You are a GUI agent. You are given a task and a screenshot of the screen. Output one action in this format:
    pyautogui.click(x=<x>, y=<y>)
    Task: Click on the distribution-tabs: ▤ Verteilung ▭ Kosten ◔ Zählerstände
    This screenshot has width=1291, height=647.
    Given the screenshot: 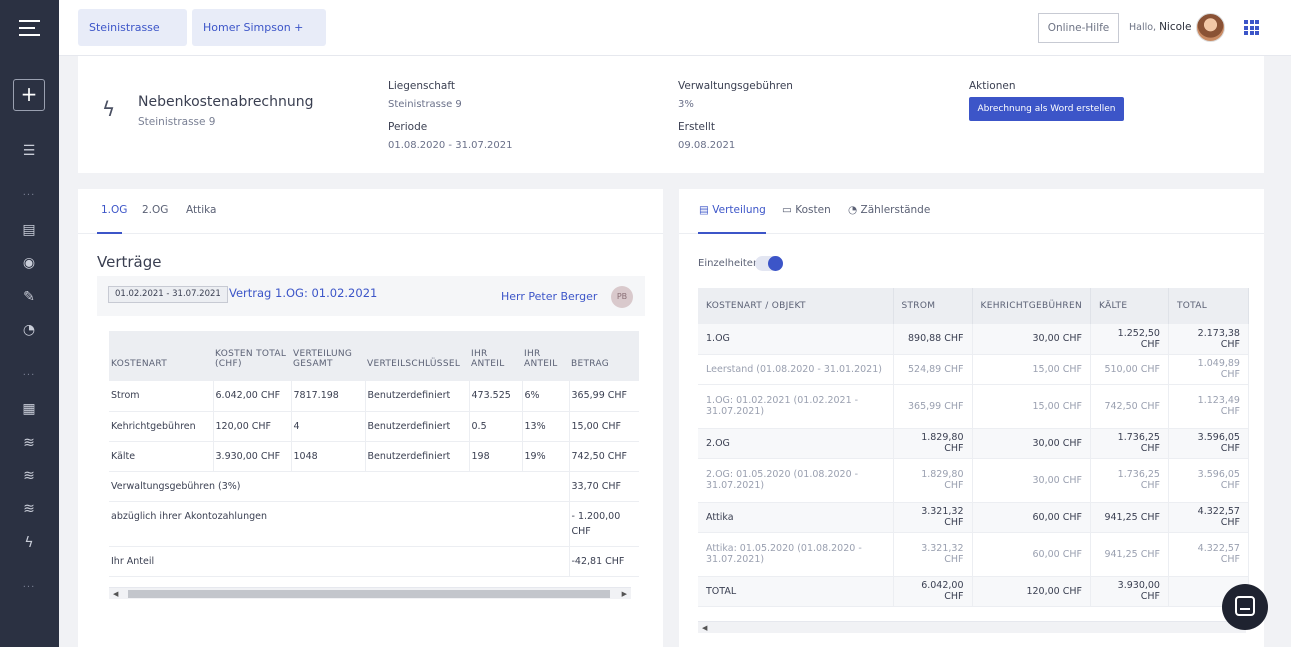 What is the action you would take?
    pyautogui.click(x=971, y=211)
    